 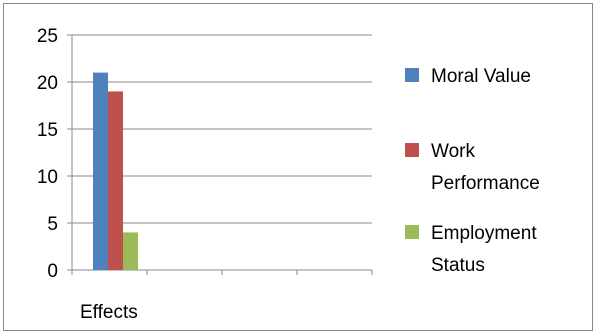 What do you see at coordinates (52, 224) in the screenshot?
I see `y-tick-label: 5` at bounding box center [52, 224].